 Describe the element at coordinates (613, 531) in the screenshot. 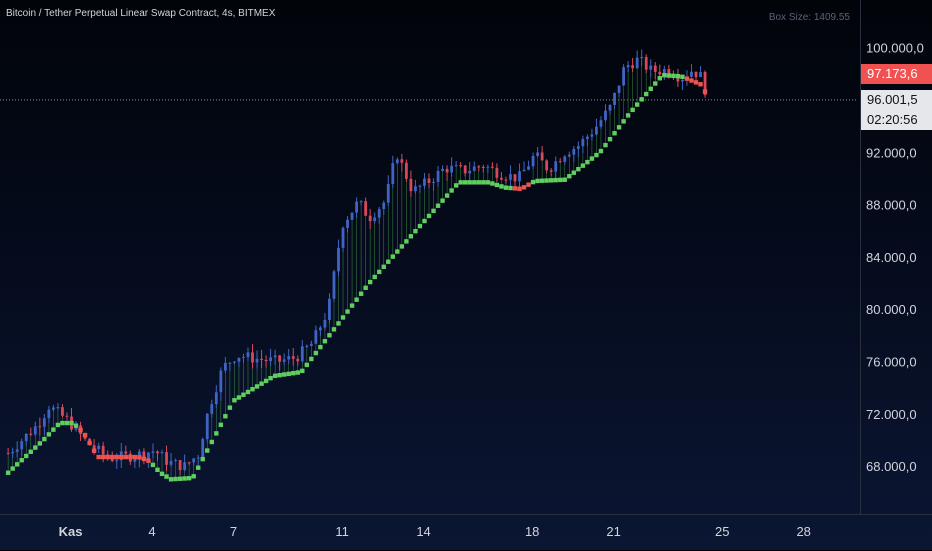

I see `time-tick-label: 21` at that location.